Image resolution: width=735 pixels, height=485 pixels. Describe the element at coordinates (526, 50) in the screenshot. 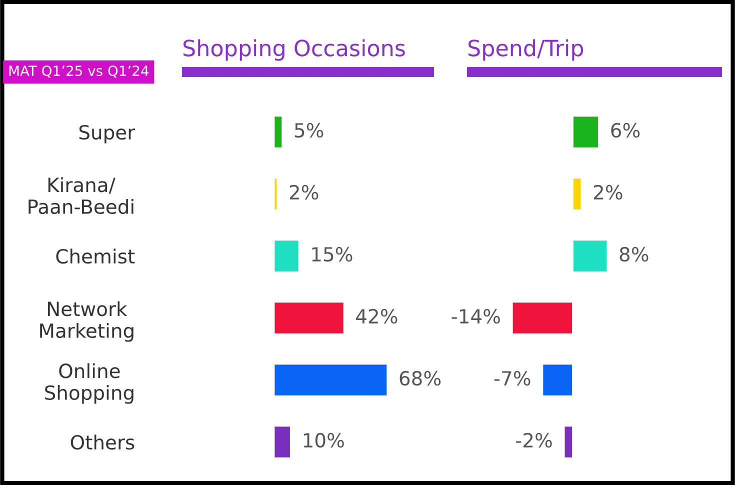

I see `chart-title: Spend/Trip` at that location.